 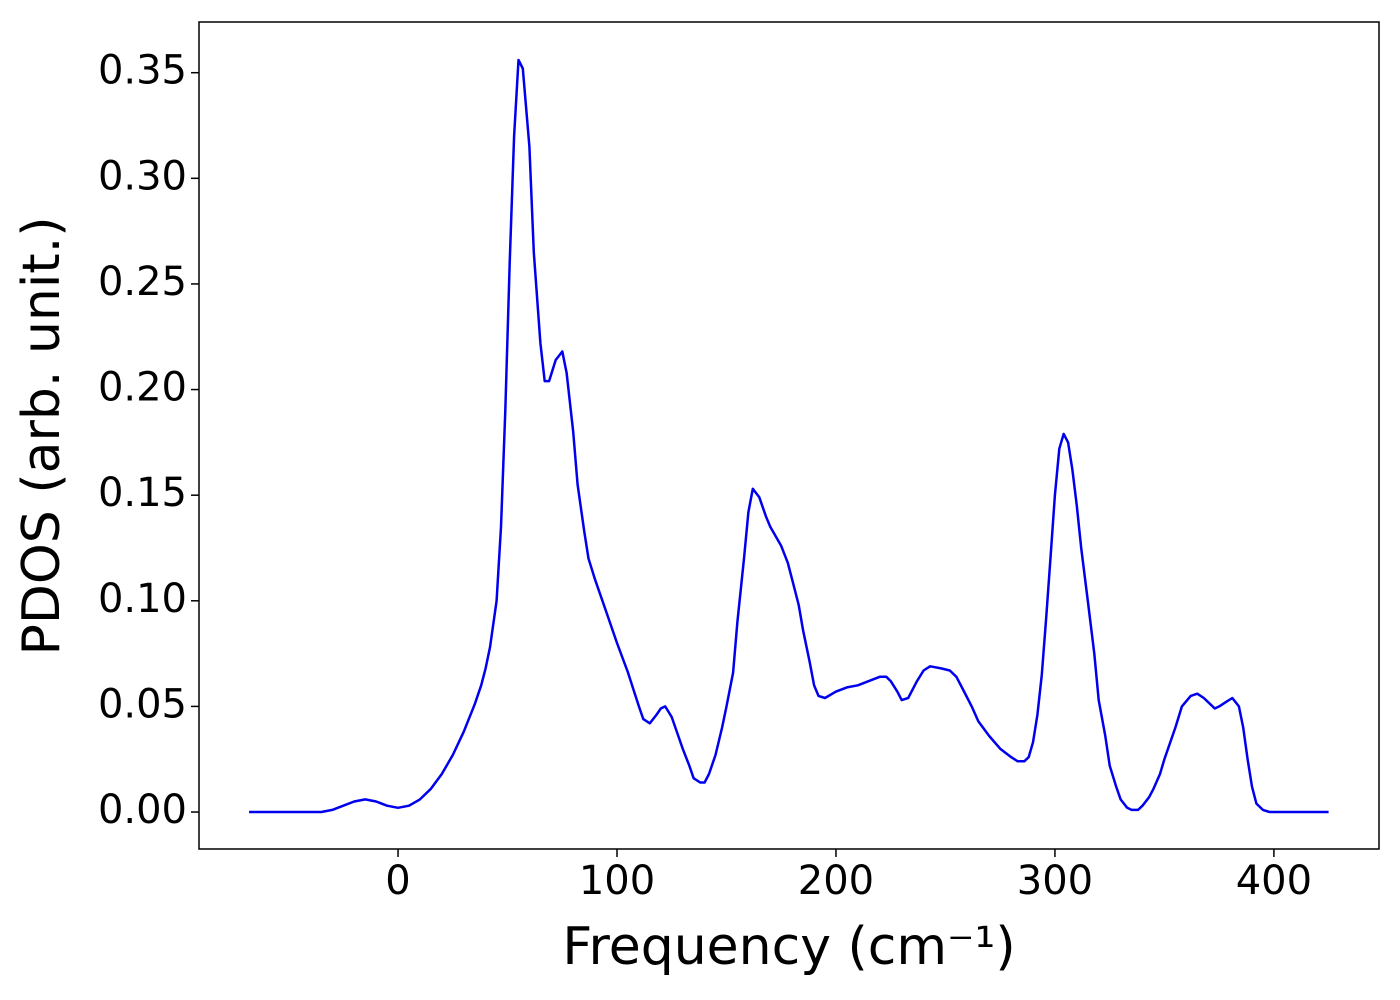 I want to click on y-tick-label: 0.05, so click(x=142, y=704).